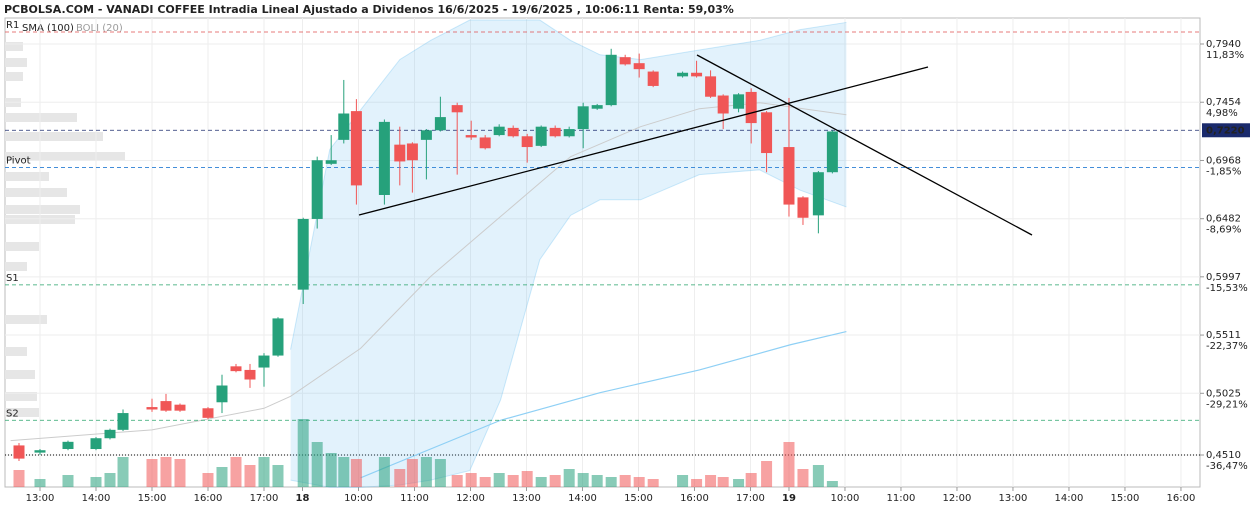 This screenshot has width=1257, height=512. Describe the element at coordinates (1223, 277) in the screenshot. I see `y-tick-label: 0,5997` at that location.